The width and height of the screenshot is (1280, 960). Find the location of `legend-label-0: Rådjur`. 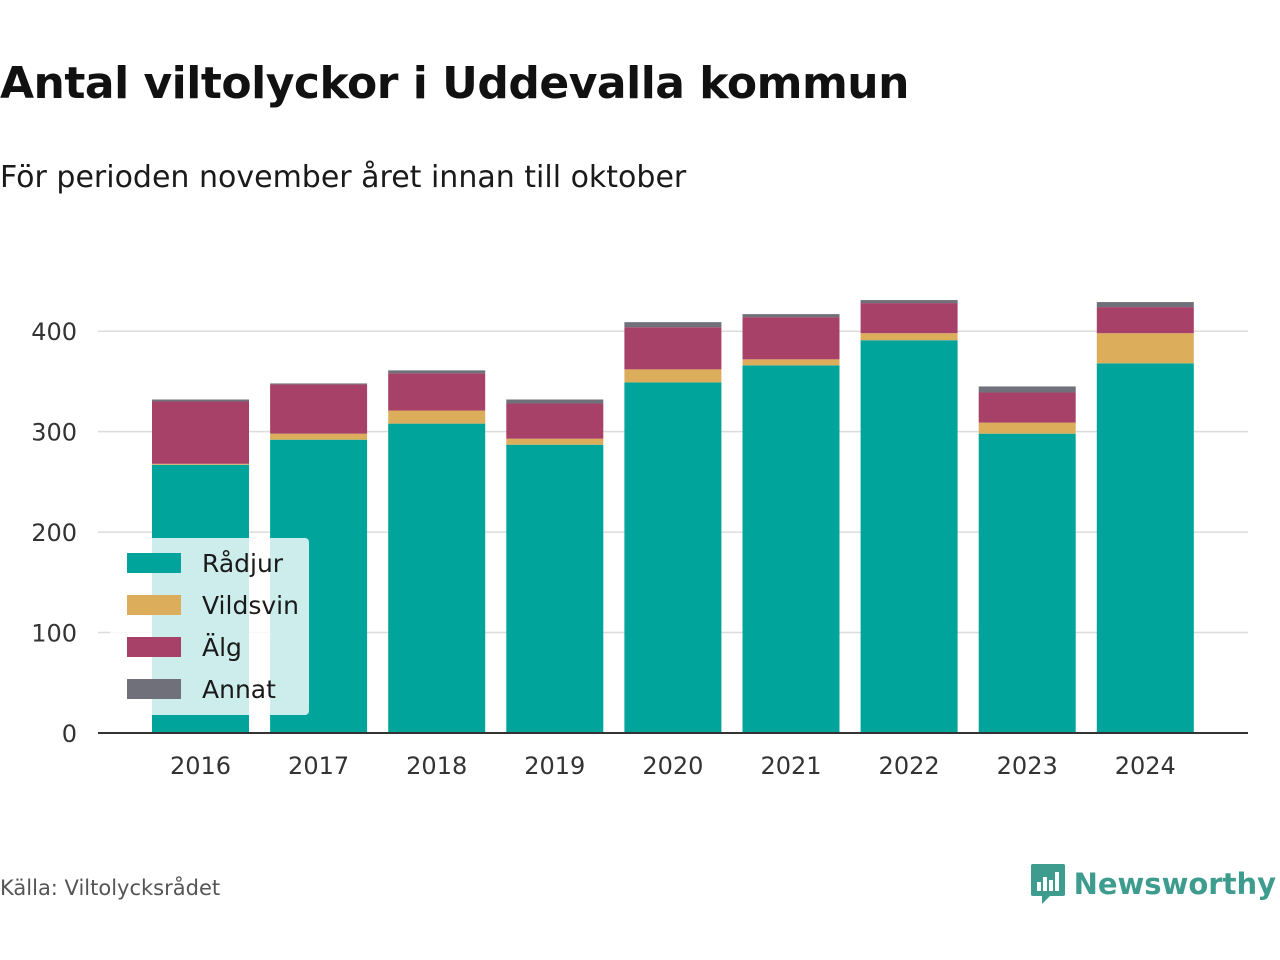

legend-label-0: Rådjur is located at coordinates (243, 563).